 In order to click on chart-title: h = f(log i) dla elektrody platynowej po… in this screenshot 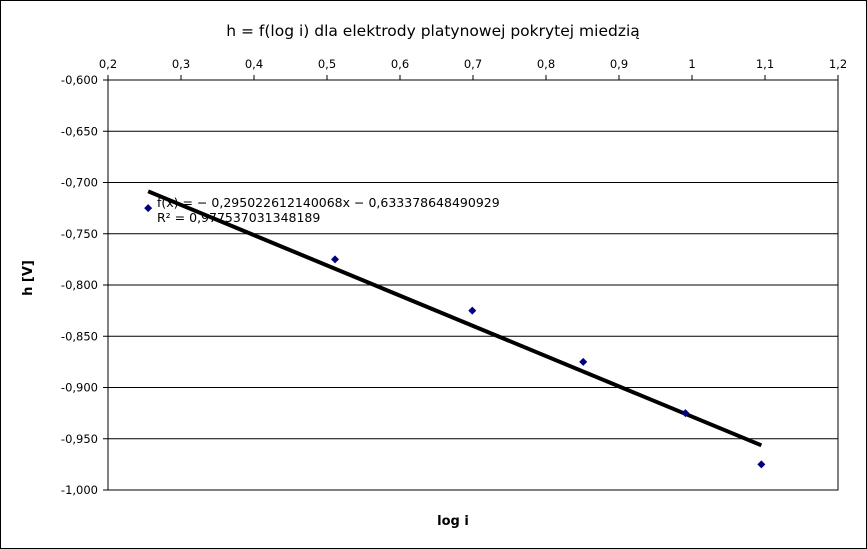, I will do `click(433, 31)`.